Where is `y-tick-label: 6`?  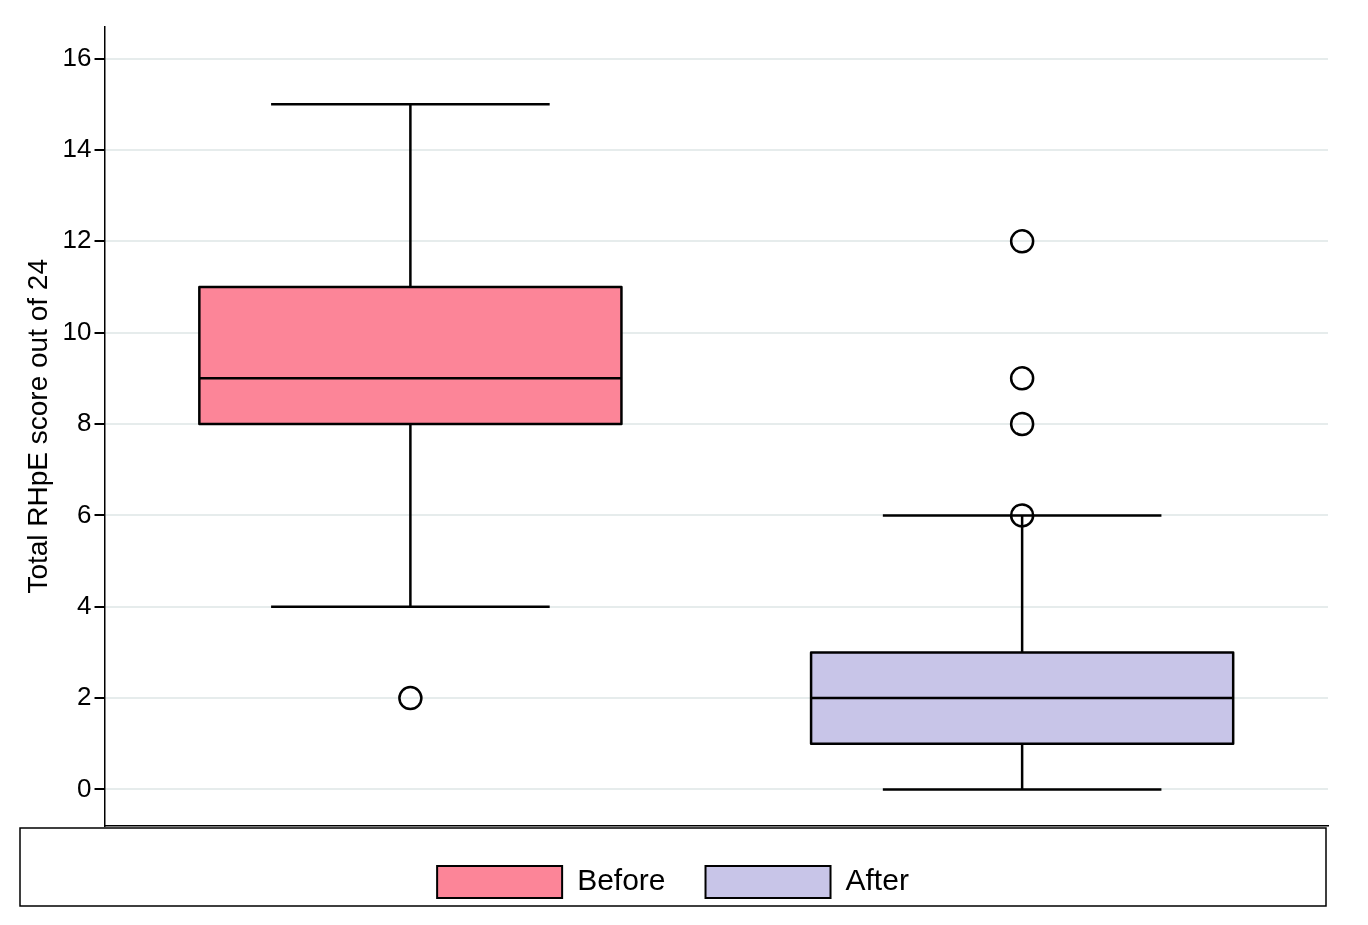
y-tick-label: 6 is located at coordinates (84, 513).